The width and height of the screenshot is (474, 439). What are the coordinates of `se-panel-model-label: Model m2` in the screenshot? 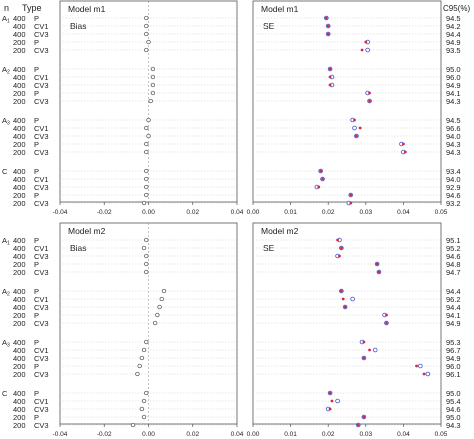 It's located at (280, 231).